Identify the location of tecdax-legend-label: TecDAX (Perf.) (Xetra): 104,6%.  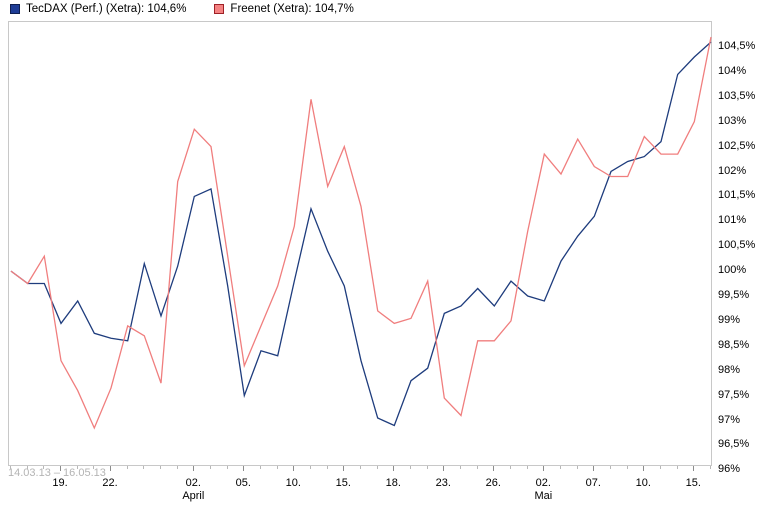
(106, 9).